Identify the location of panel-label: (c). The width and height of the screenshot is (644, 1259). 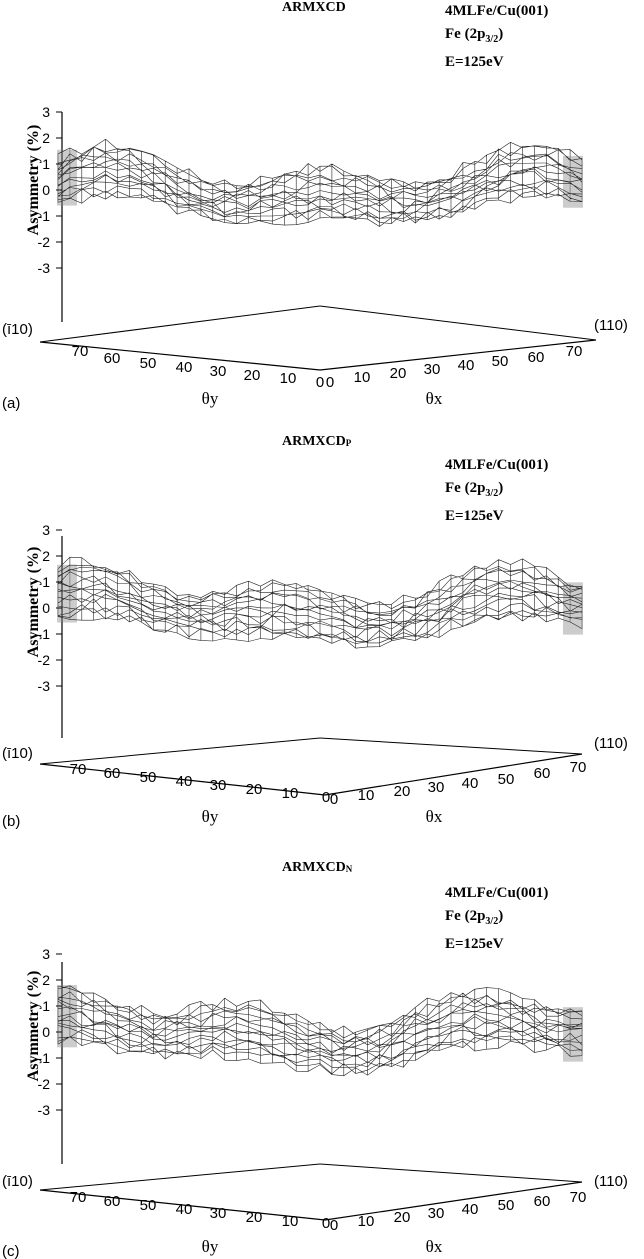
(11, 1251).